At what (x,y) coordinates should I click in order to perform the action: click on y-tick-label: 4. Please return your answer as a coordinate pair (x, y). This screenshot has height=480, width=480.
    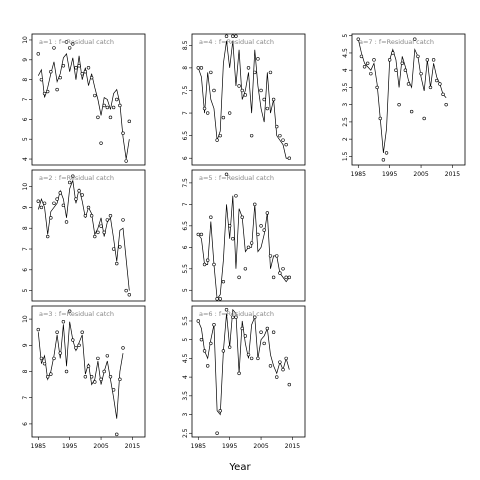
    Looking at the image, I should click on (25, 159).